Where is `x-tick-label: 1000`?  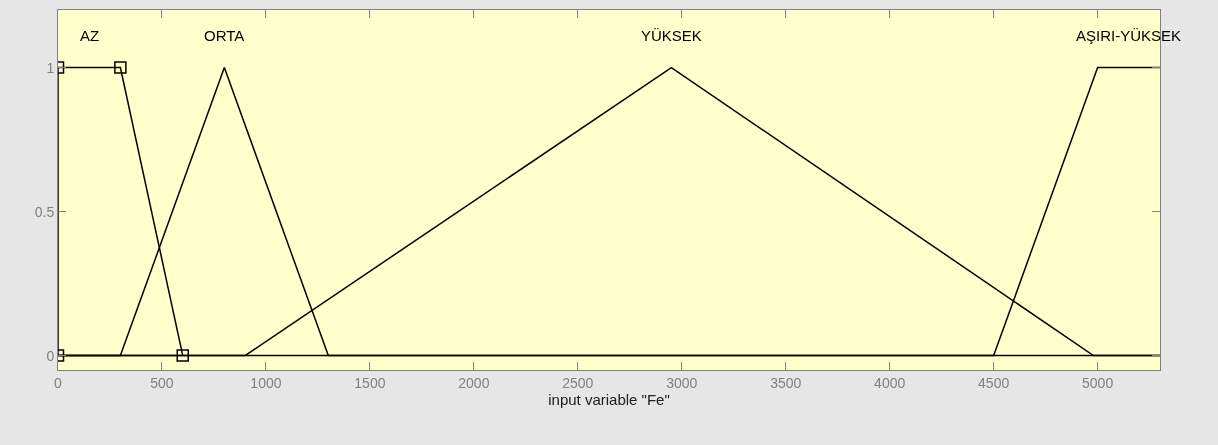
x-tick-label: 1000 is located at coordinates (266, 382).